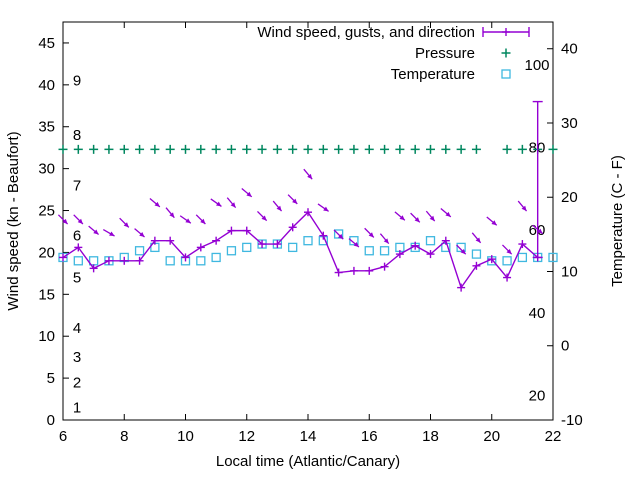  Describe the element at coordinates (537, 313) in the screenshot. I see `fahrenheit-label: 40` at that location.